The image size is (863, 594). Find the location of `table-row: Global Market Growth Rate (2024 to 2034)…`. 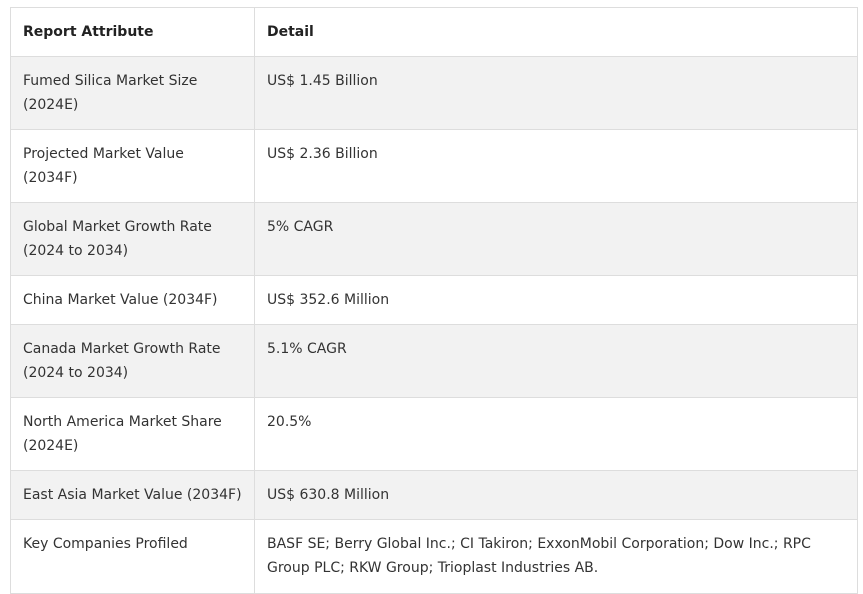

table-row: Global Market Growth Rate (2024 to 2034)… is located at coordinates (434, 239).